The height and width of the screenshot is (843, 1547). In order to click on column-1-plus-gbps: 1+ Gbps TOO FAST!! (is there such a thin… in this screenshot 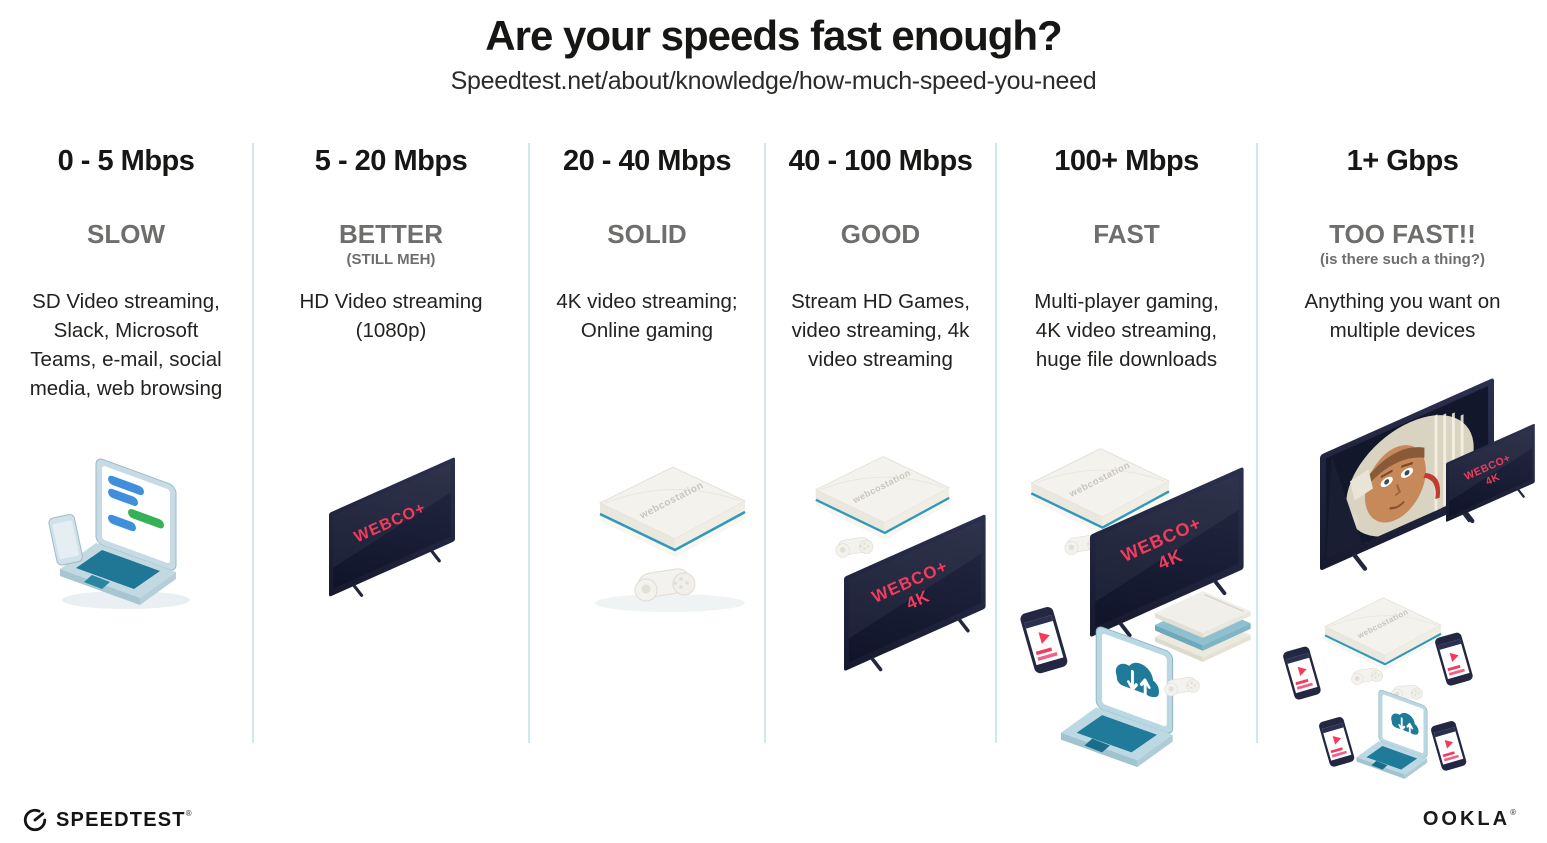, I will do `click(1402, 461)`.